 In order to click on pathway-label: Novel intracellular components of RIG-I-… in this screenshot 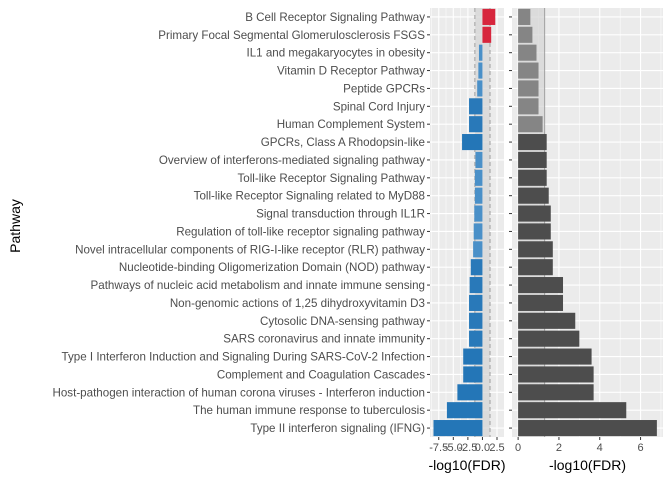, I will do `click(250, 249)`.